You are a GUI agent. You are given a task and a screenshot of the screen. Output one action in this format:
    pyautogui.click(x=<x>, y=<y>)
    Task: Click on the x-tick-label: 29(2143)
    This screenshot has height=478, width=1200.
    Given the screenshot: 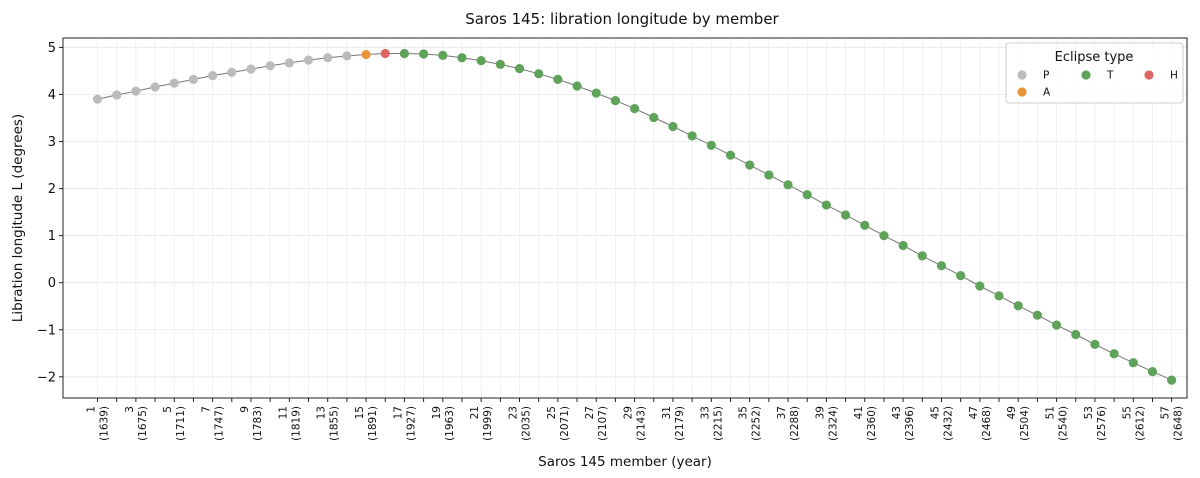 What is the action you would take?
    pyautogui.click(x=635, y=423)
    